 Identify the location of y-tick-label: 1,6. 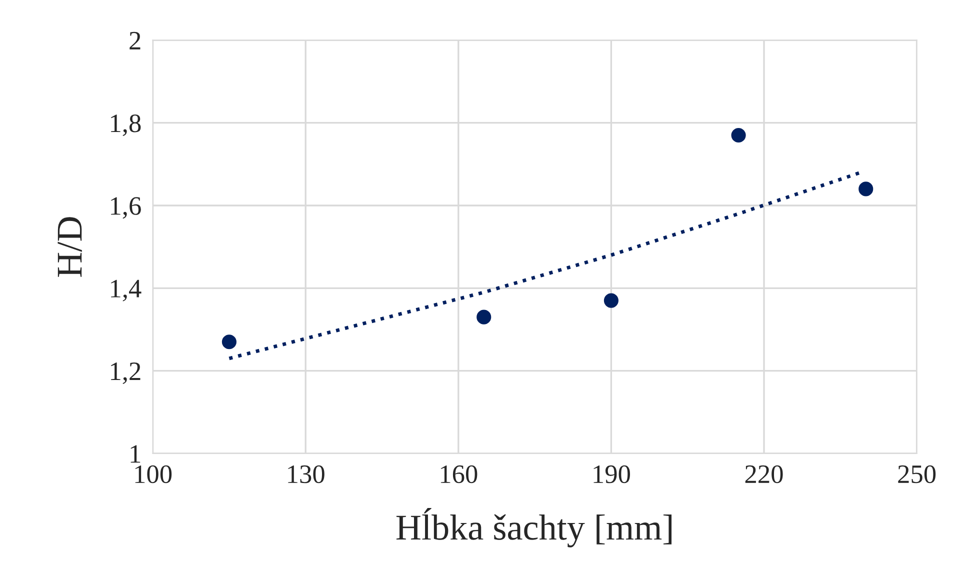
(126, 208).